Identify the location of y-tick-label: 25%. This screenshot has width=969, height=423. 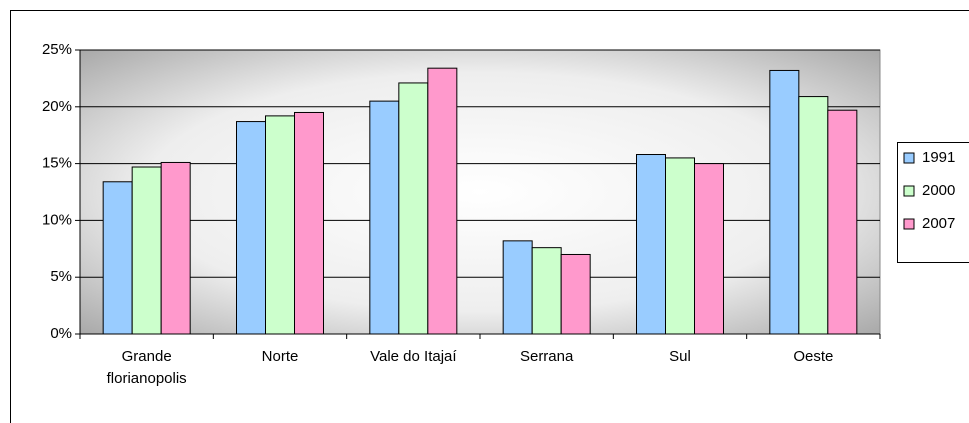
(57, 49).